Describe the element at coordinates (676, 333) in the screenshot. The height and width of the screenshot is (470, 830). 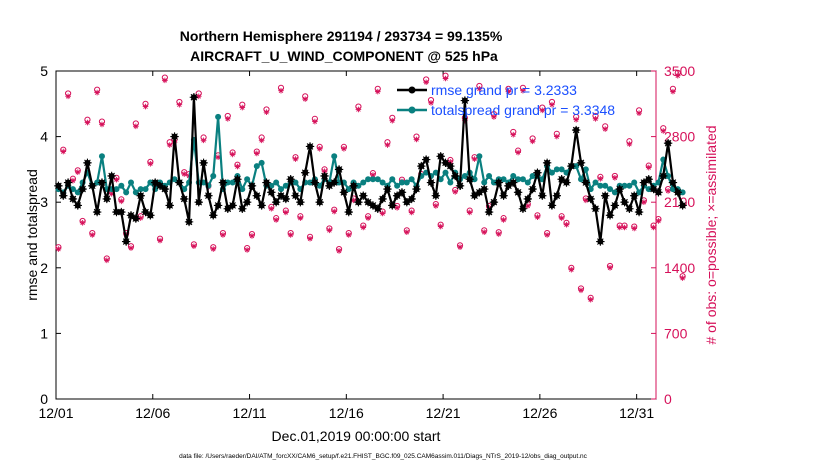
I see `y-right-tick-label: 700` at that location.